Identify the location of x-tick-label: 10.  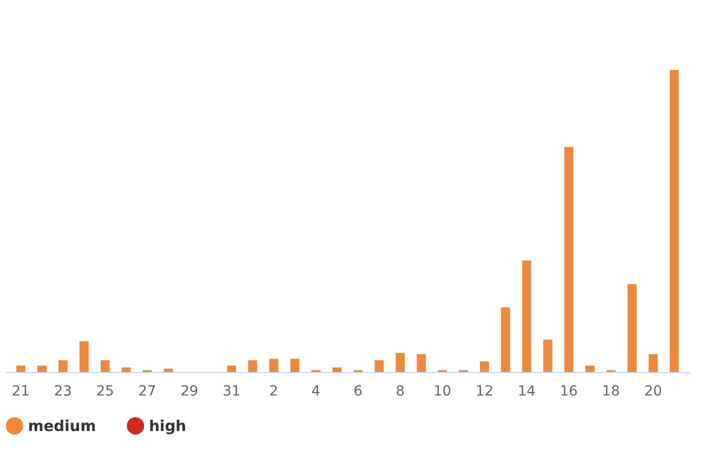
(442, 392).